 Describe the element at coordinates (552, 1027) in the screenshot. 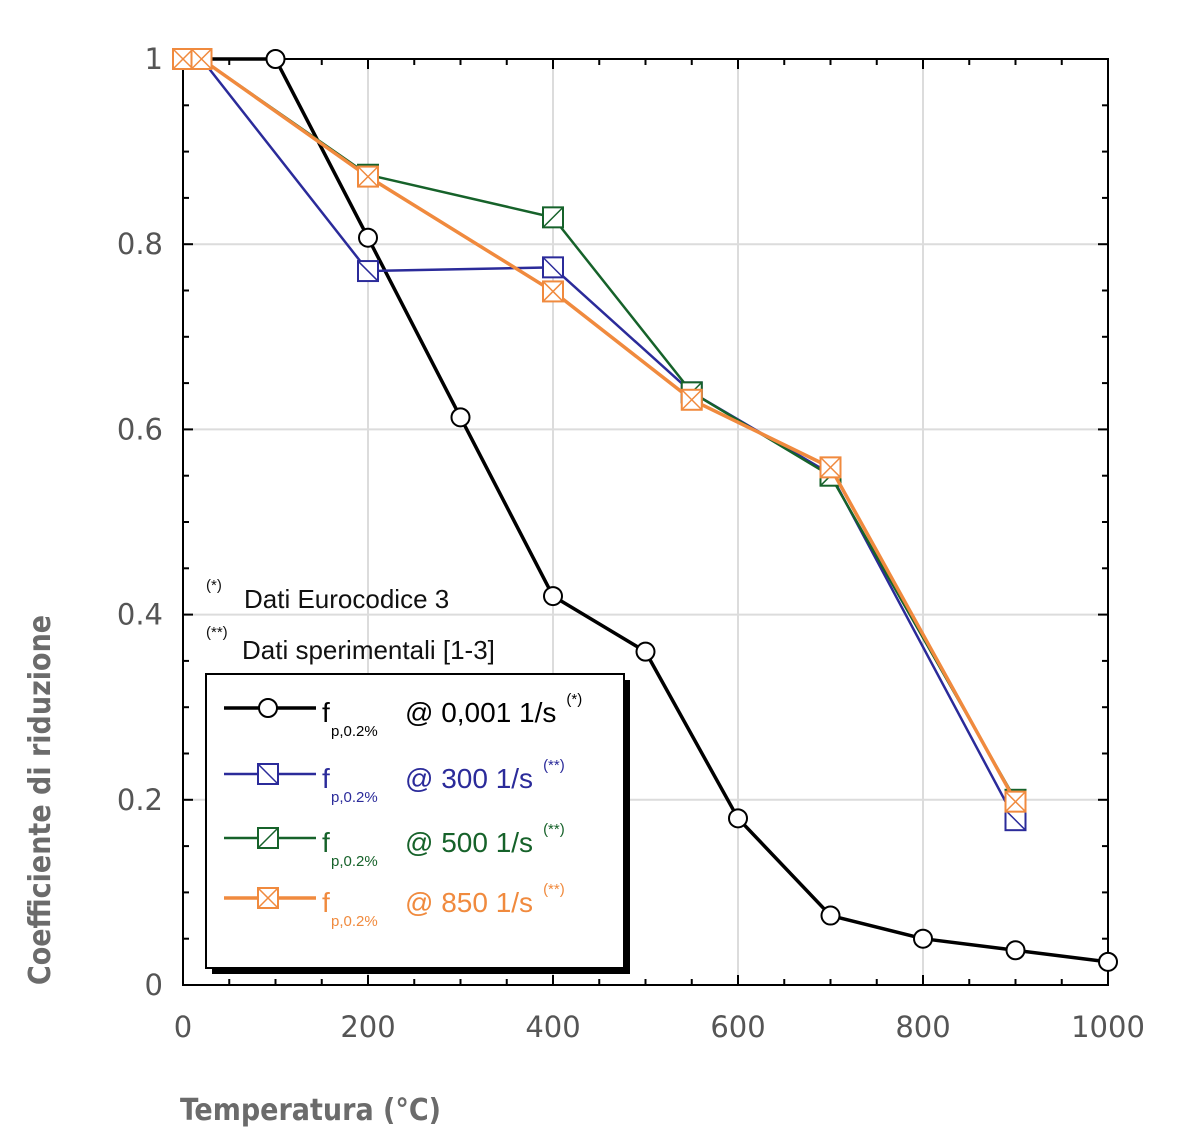

I see `x-tick-label: 400` at that location.